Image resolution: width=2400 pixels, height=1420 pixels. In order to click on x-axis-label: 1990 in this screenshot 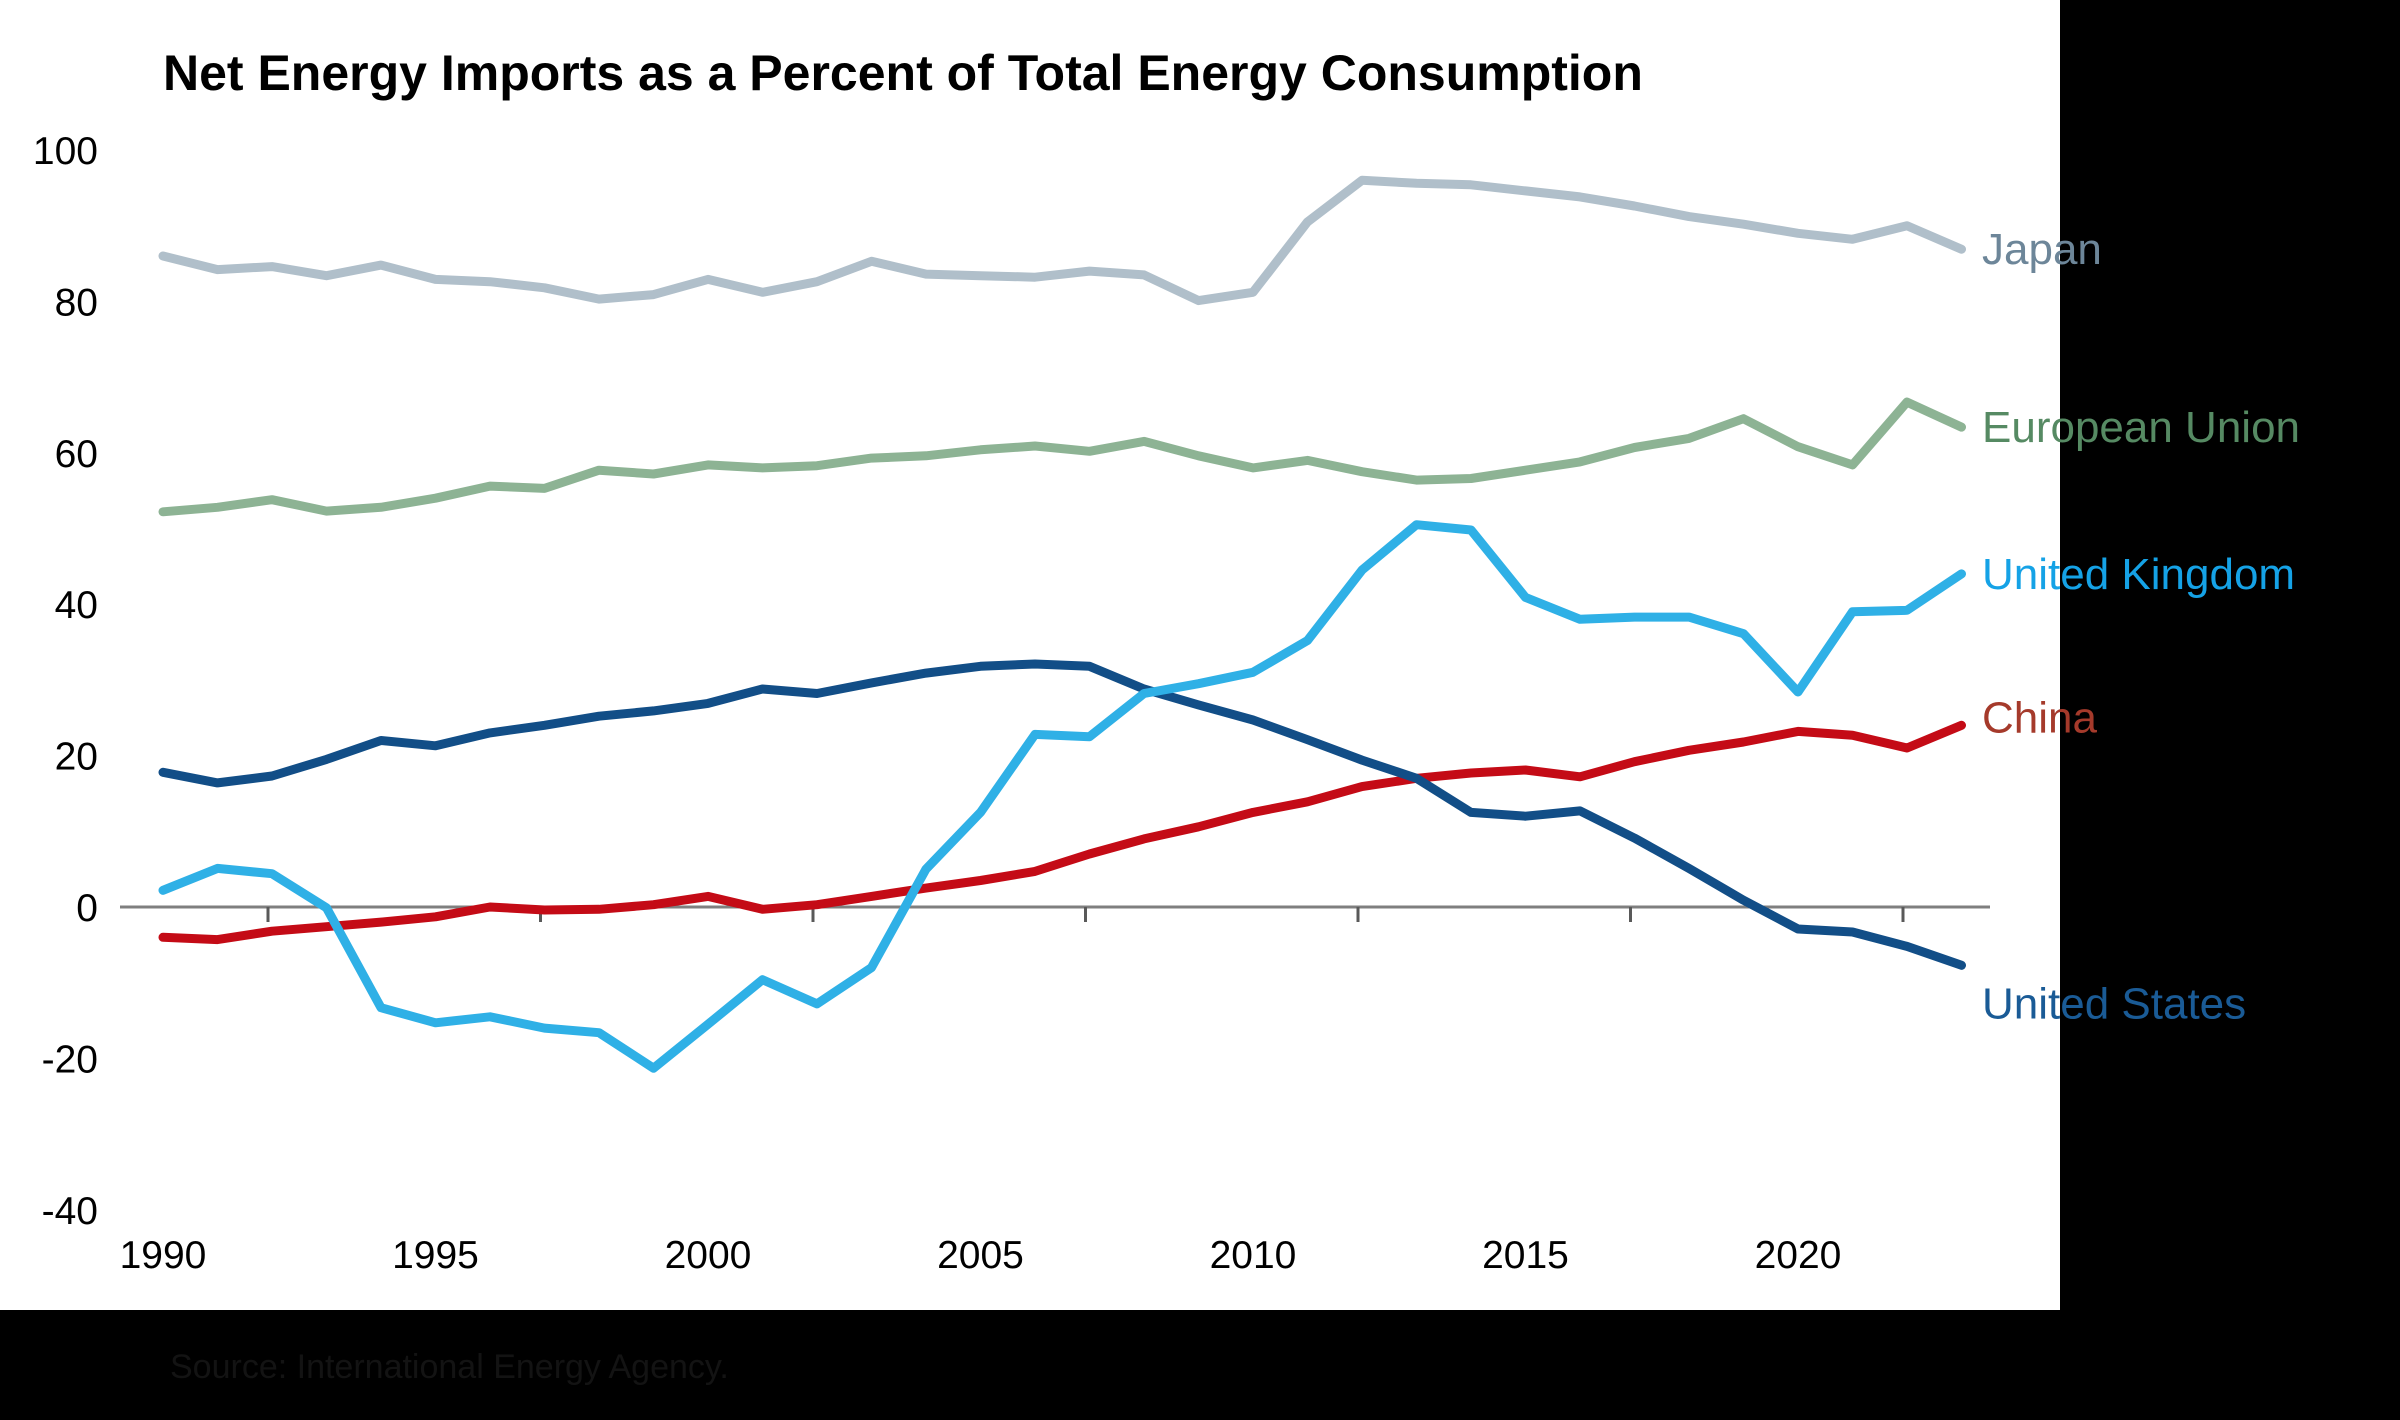, I will do `click(163, 1255)`.